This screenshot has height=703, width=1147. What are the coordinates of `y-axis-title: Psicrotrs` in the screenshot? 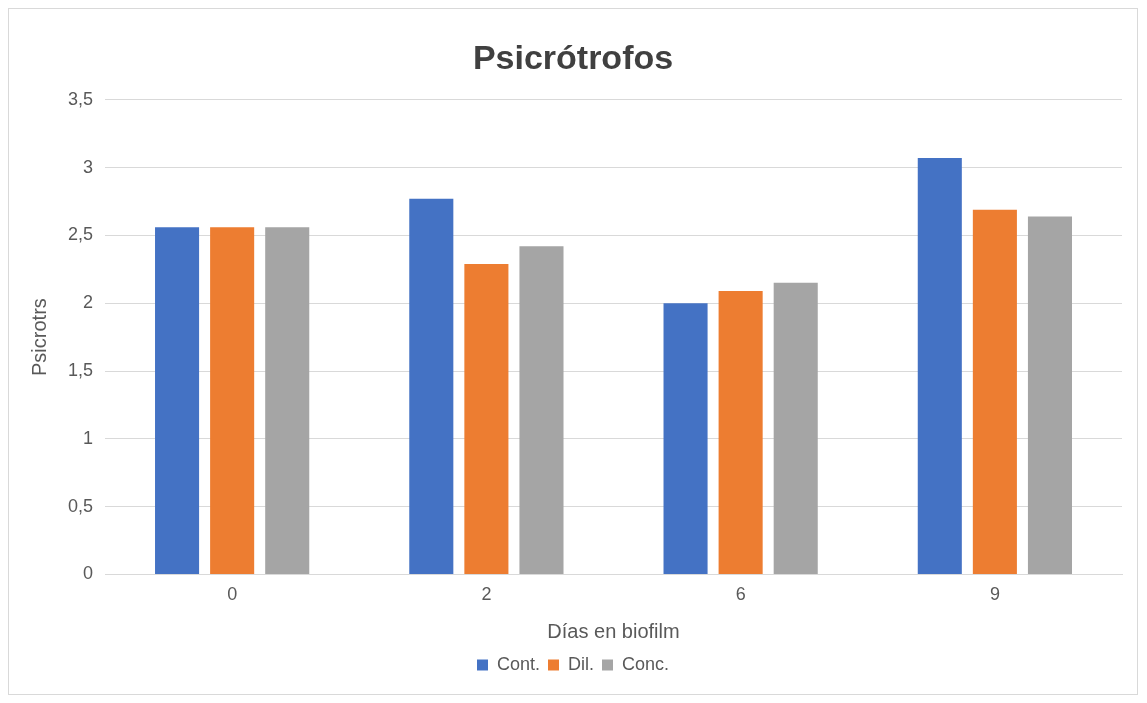 It's located at (38, 337).